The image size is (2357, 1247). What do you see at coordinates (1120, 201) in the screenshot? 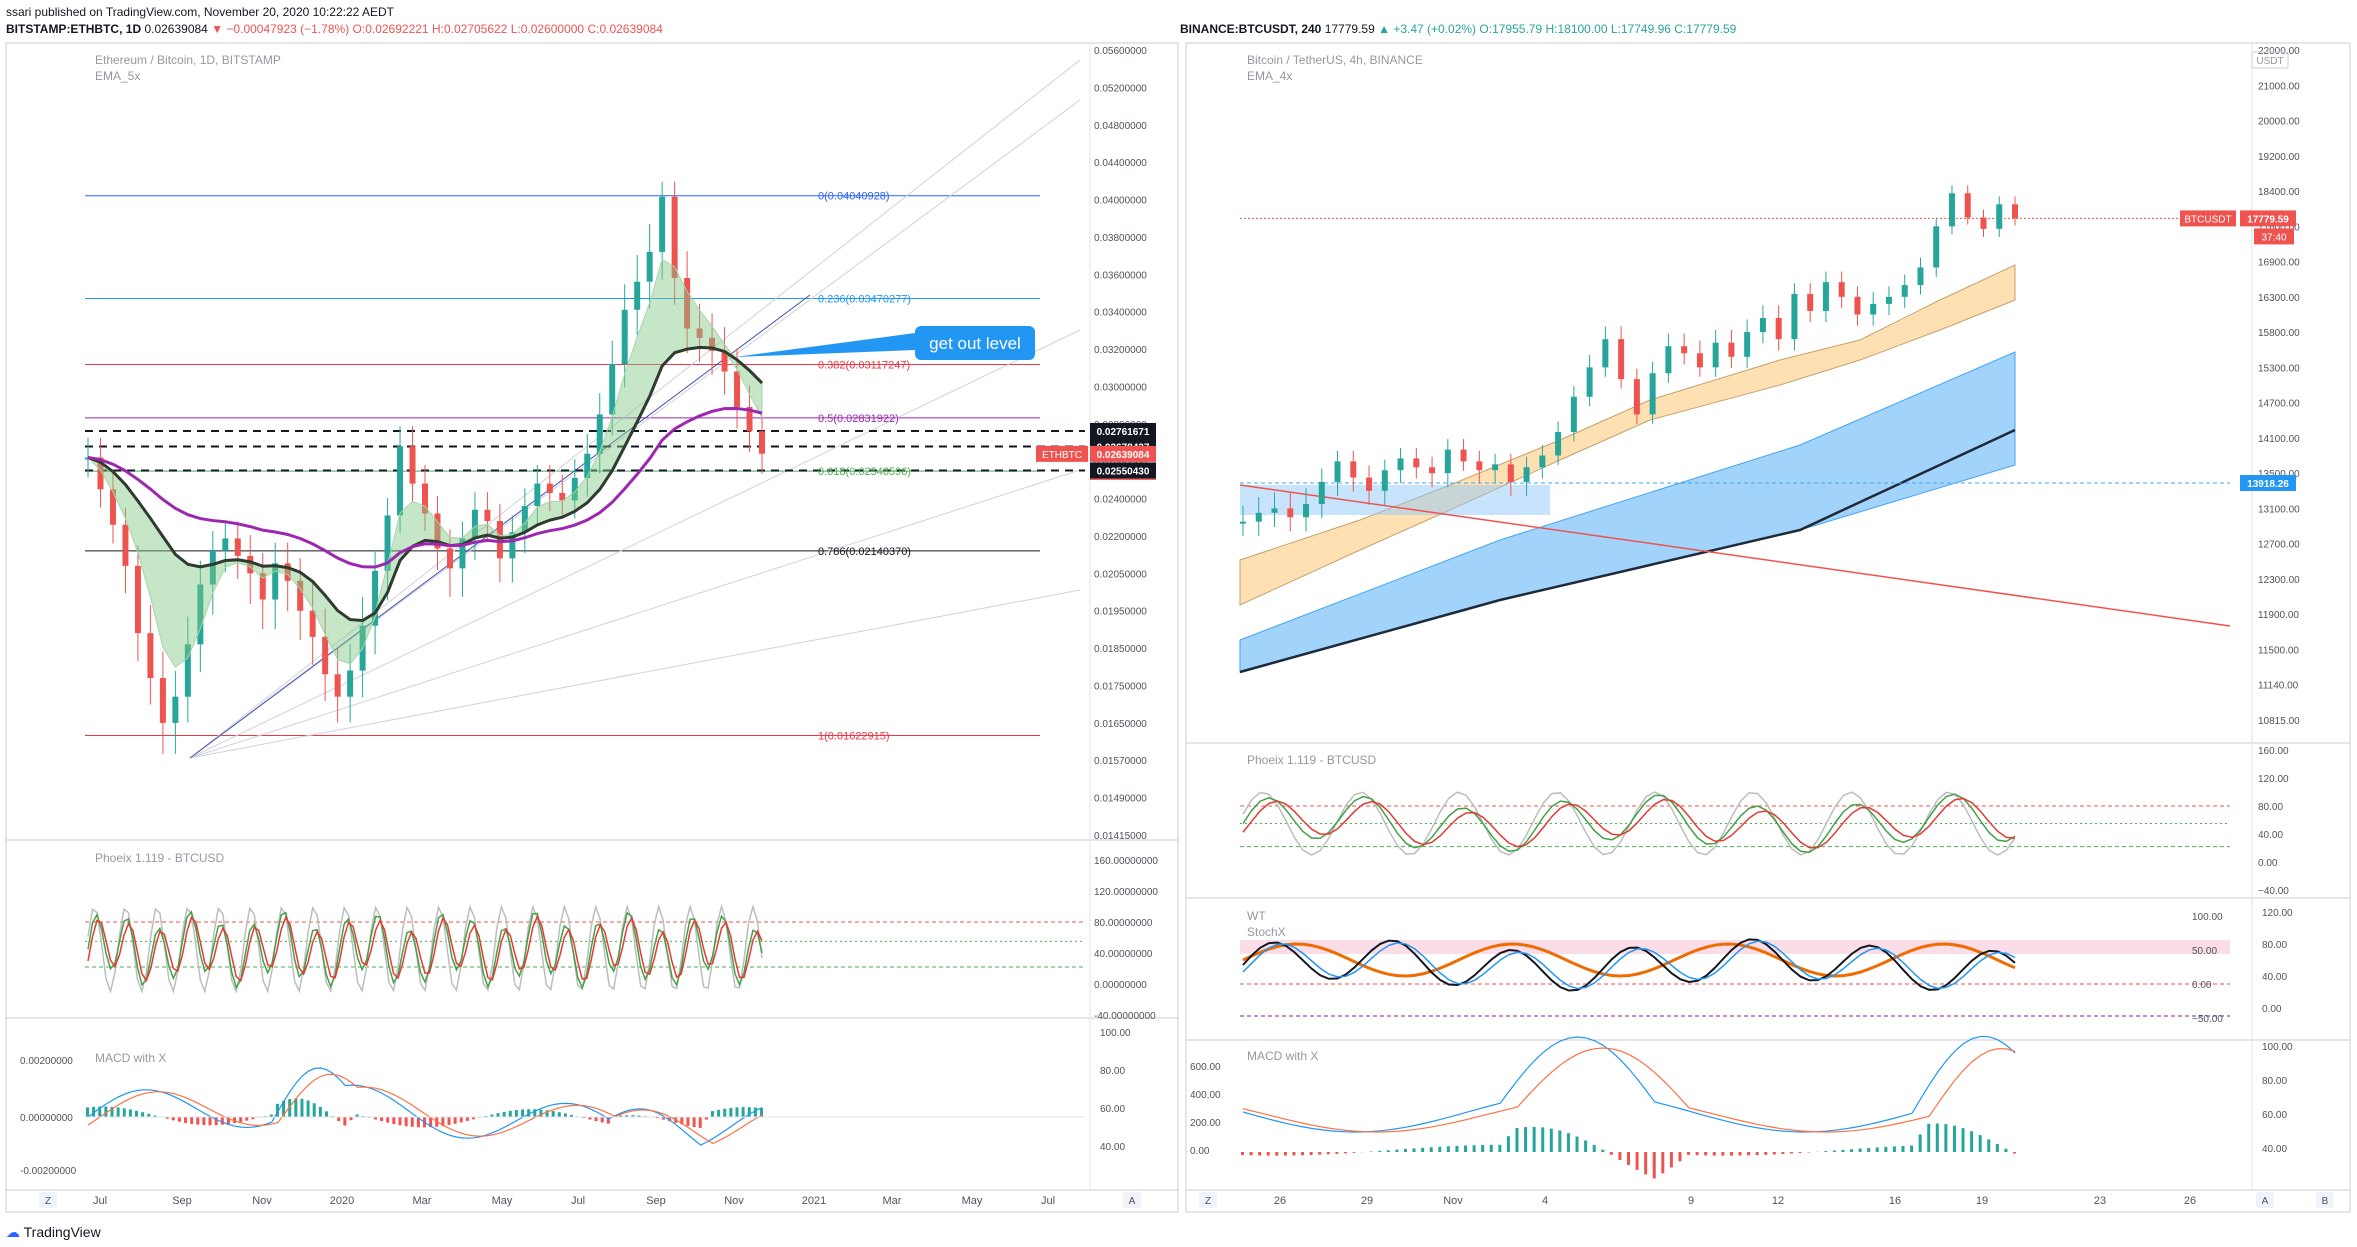
I see `y-tick-label: 0.04000000` at bounding box center [1120, 201].